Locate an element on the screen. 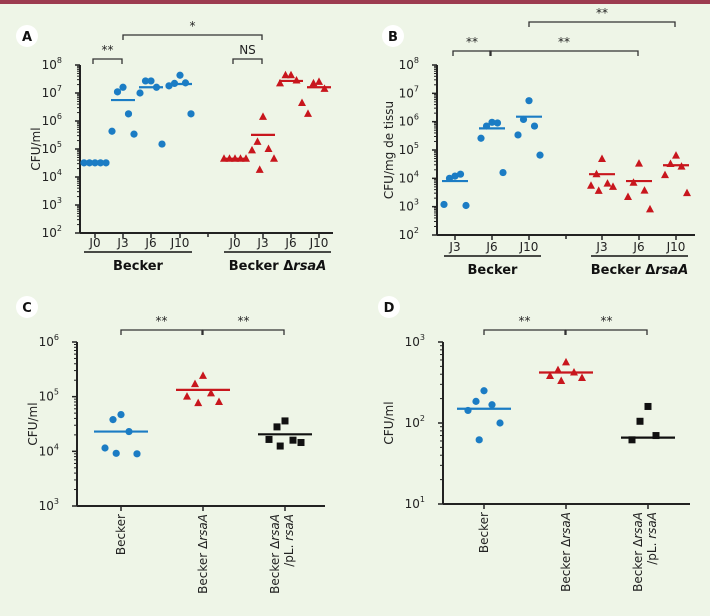 Image resolution: width=710 pixels, height=616 pixels. y-axis-label: CFU/ml is located at coordinates (36, 148).